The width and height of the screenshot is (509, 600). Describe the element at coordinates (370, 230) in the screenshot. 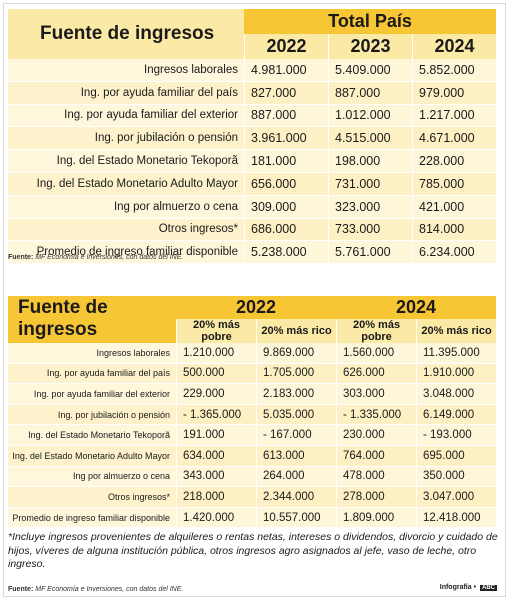

I see `cell-value: 733.000` at that location.